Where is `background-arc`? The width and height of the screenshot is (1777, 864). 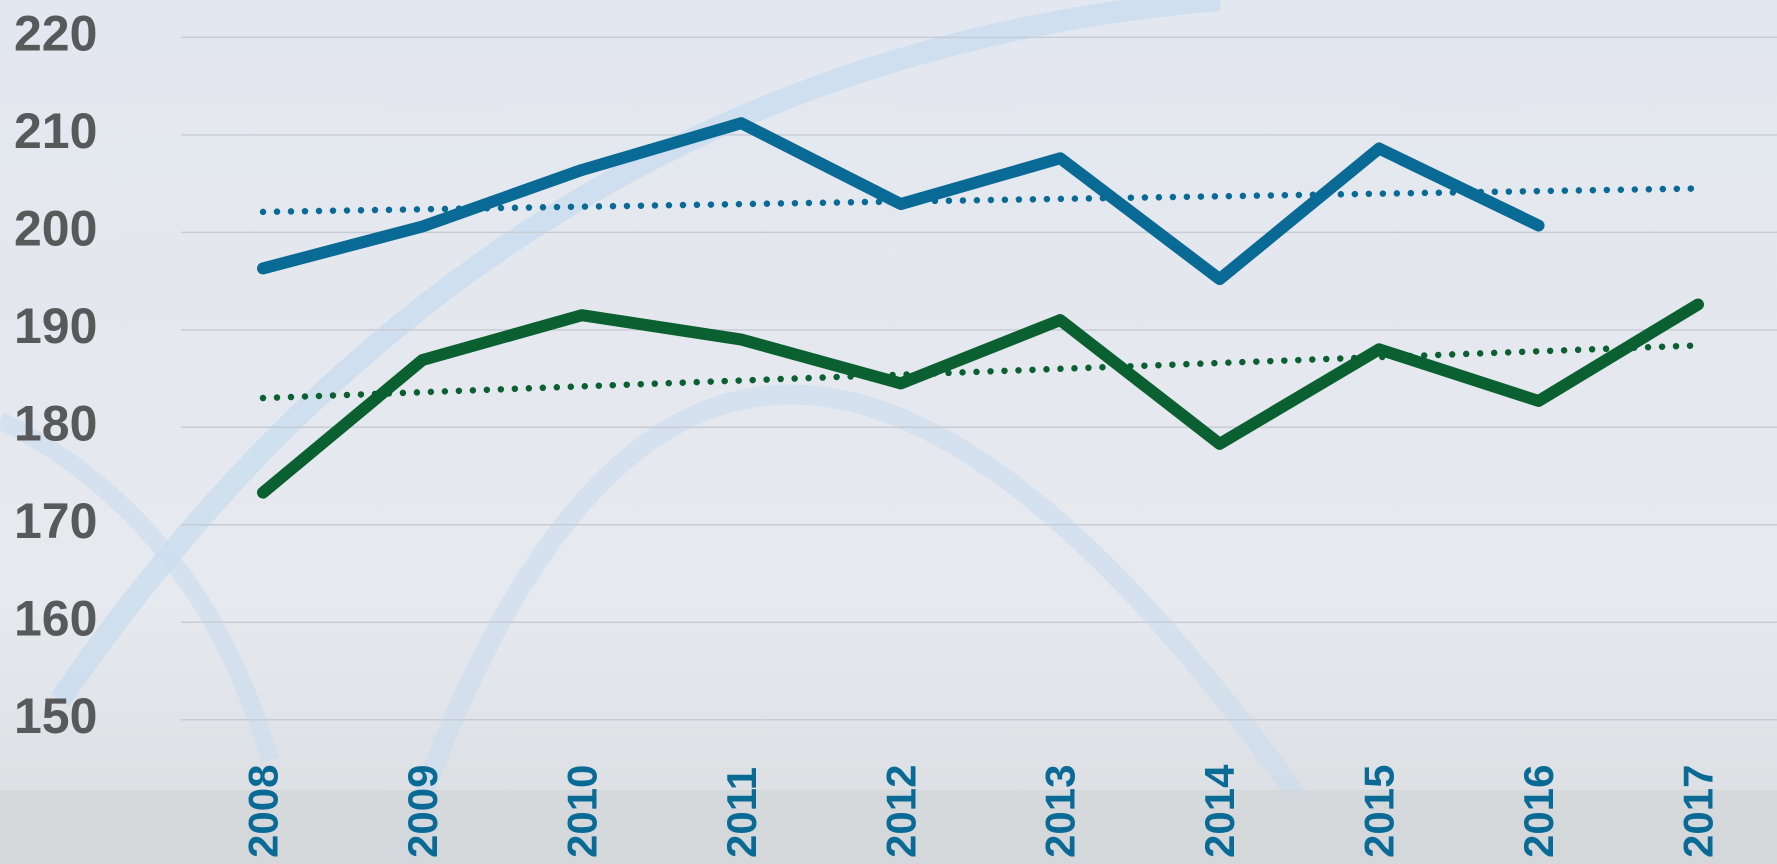
background-arc is located at coordinates (139, 587).